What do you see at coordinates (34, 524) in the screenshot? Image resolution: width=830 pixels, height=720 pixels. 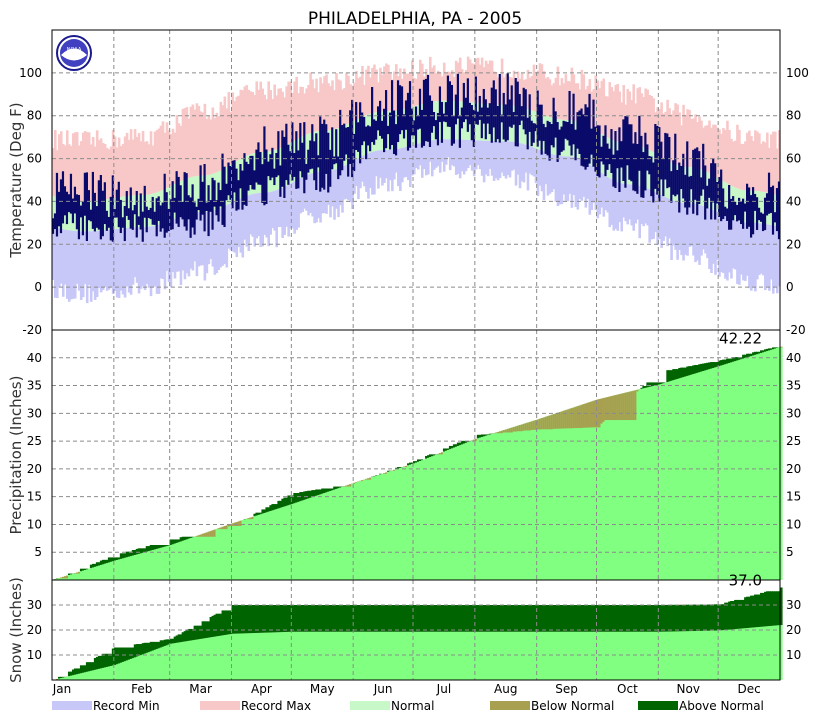 I see `precipitation-tick-left: 10` at bounding box center [34, 524].